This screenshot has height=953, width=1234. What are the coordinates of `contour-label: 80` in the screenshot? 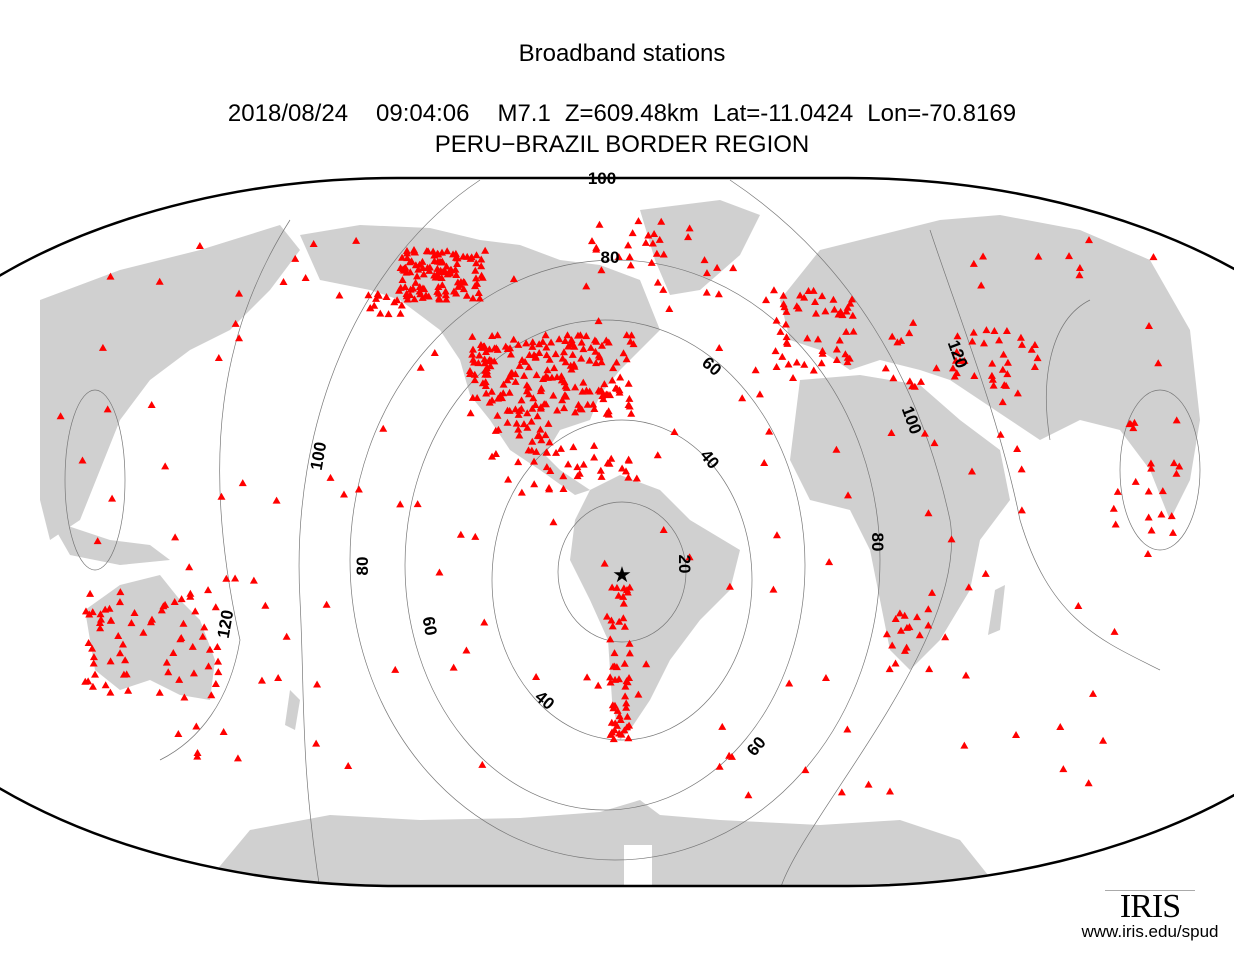 It's located at (877, 542).